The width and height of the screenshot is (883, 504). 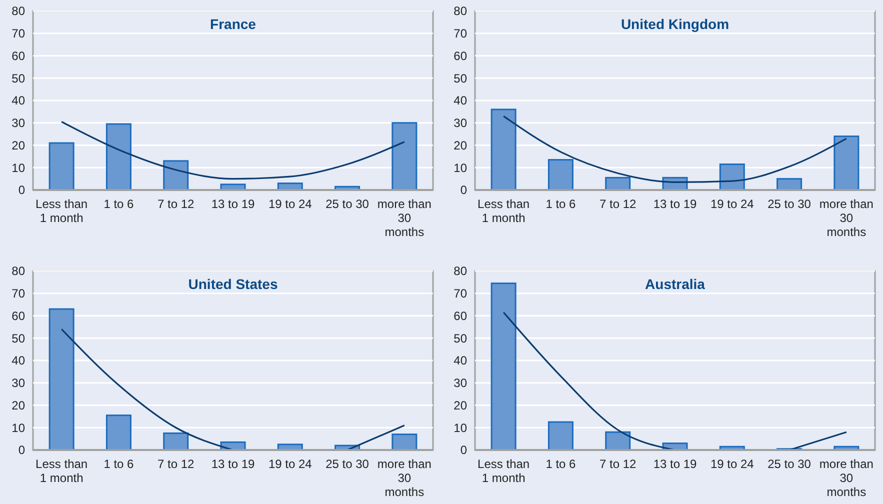 What do you see at coordinates (233, 284) in the screenshot?
I see `chart-title: United States` at bounding box center [233, 284].